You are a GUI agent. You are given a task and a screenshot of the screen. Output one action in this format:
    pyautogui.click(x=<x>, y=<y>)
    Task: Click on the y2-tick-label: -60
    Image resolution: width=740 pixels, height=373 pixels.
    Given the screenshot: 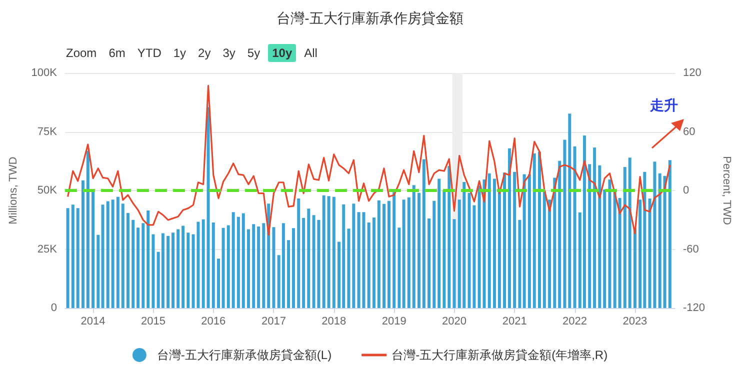 What is the action you would take?
    pyautogui.click(x=691, y=249)
    